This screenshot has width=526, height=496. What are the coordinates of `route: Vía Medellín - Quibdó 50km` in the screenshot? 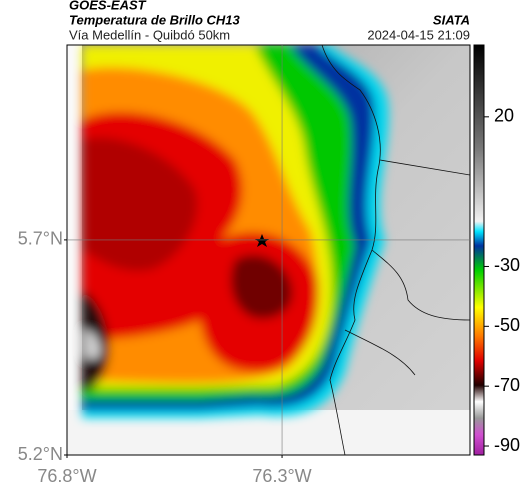 It's located at (149, 34).